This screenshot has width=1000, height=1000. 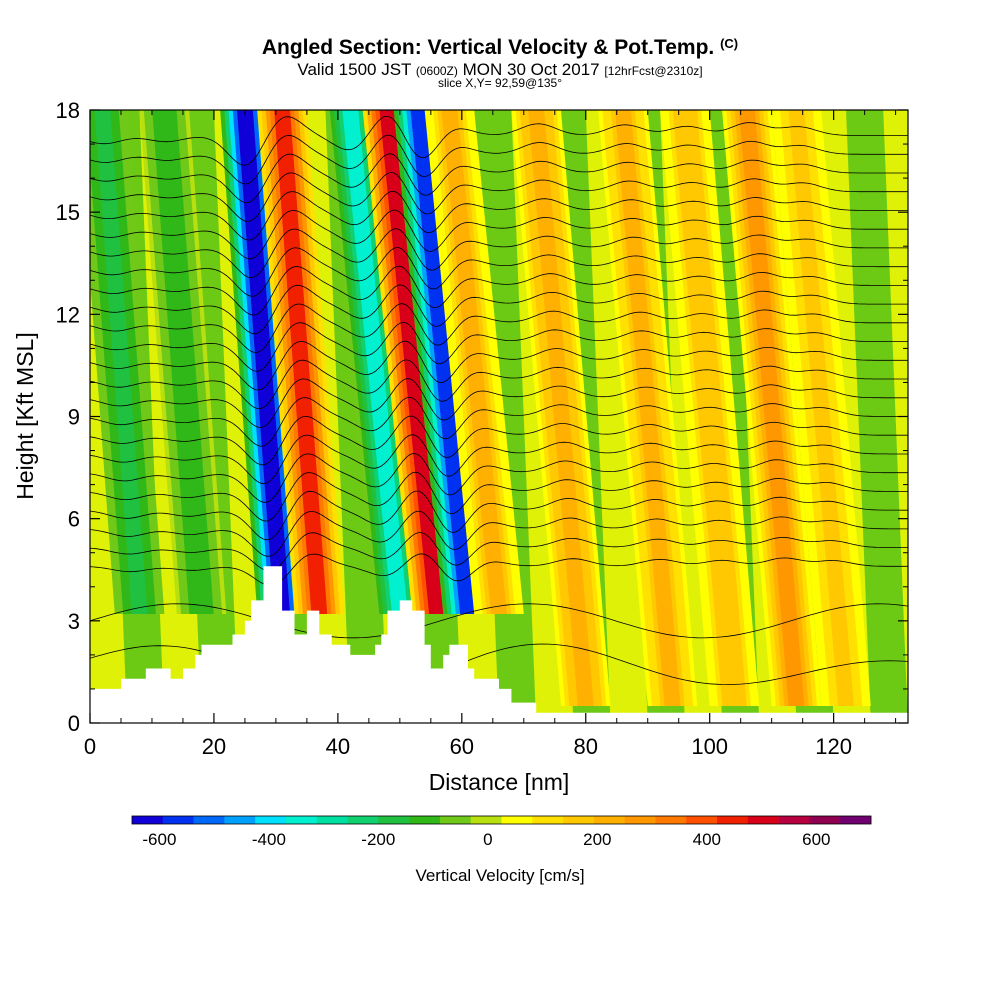 I want to click on y-tick-label: 15, so click(x=68, y=212).